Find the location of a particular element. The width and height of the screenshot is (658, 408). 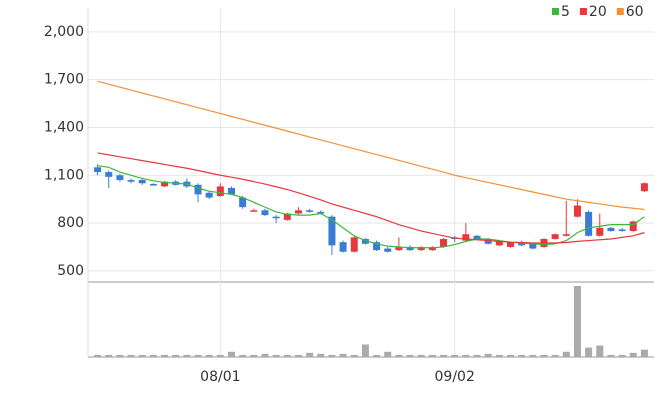

y-tick-label: 1,400 is located at coordinates (64, 127).